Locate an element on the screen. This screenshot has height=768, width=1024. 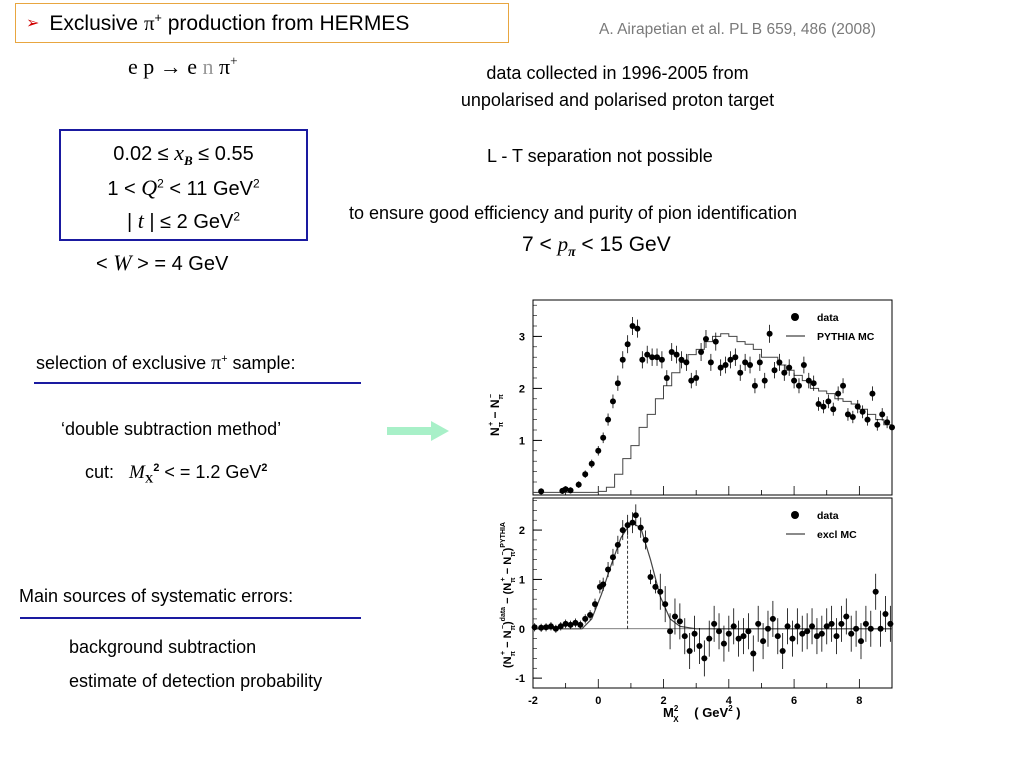
top-y-axis-label: Nπ+ − Nπ− is located at coordinates (496, 414).